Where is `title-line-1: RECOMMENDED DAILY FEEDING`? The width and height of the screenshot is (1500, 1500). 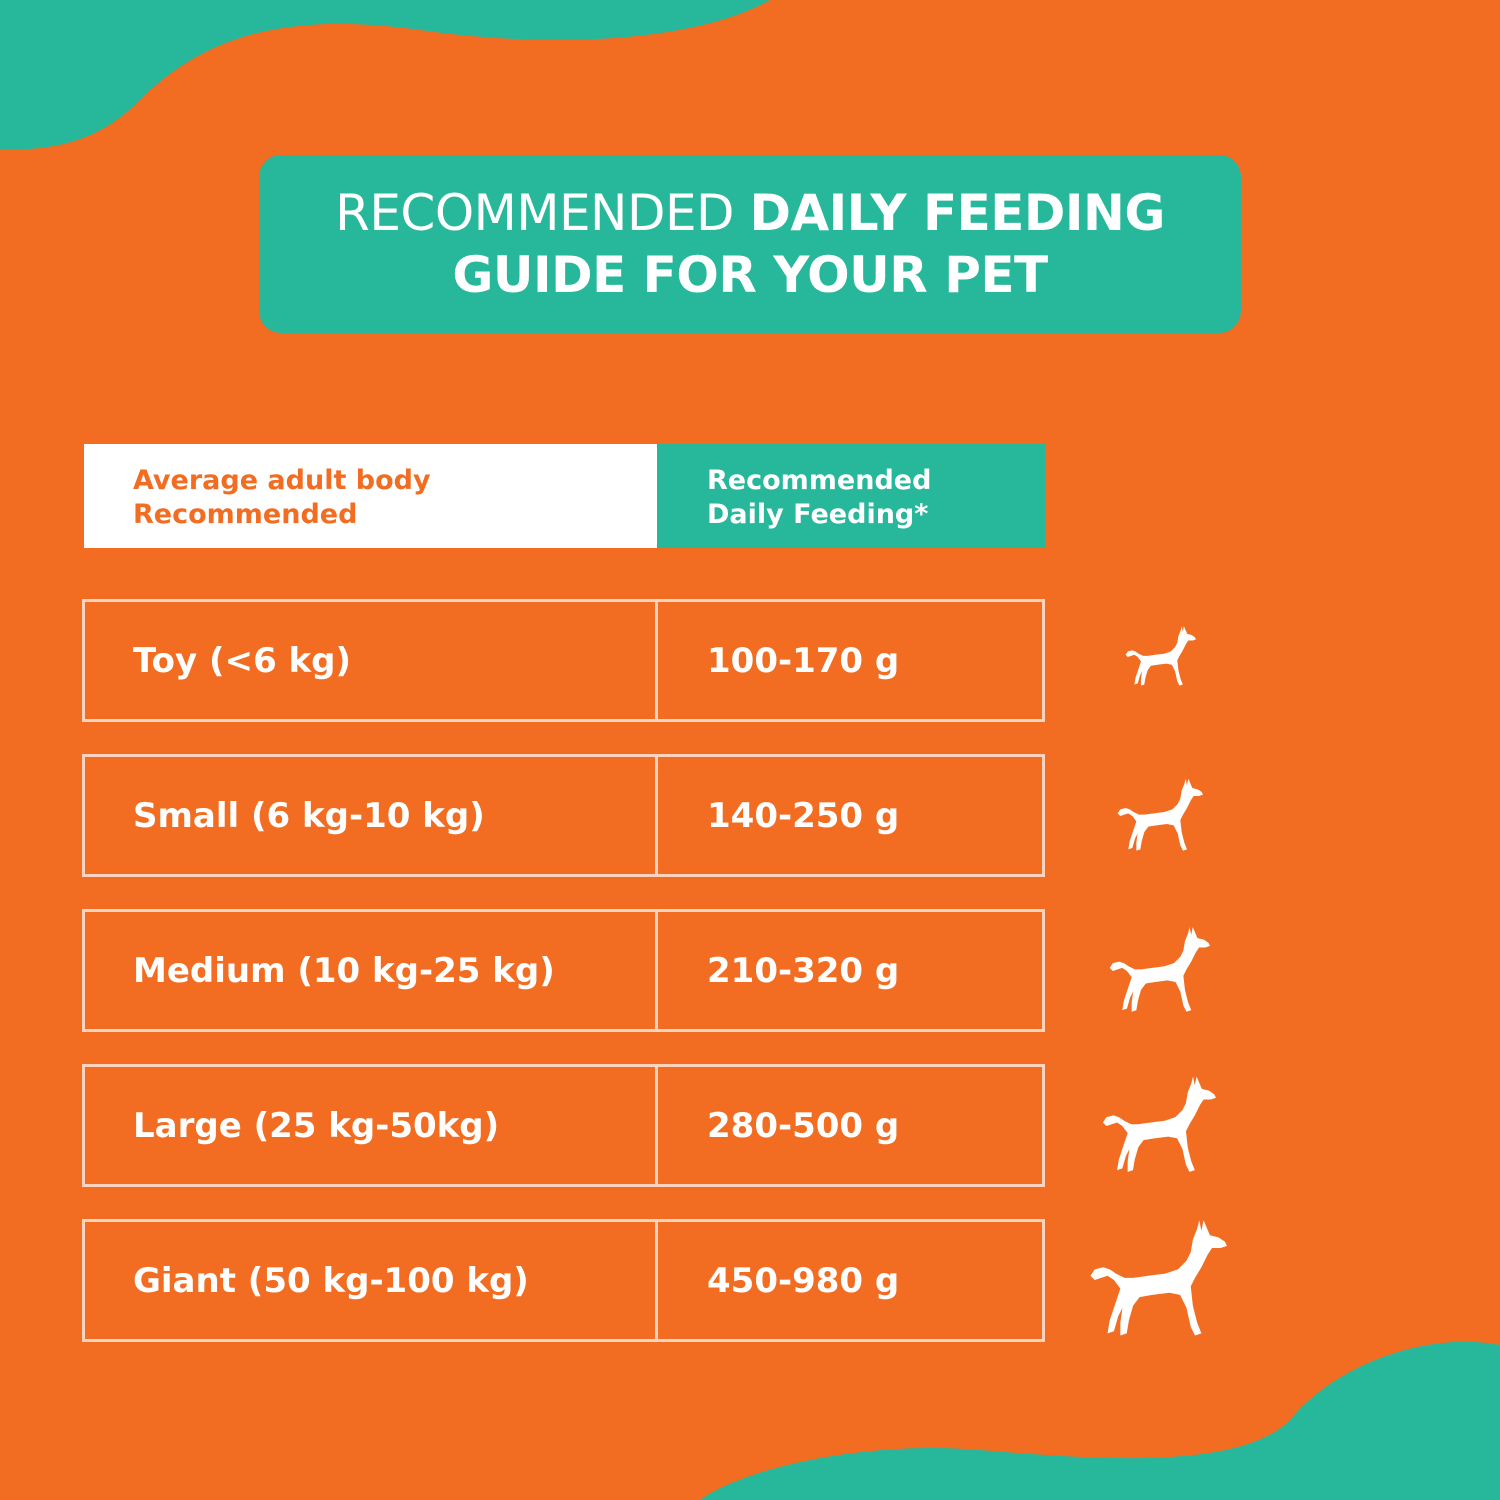
title-line-1: RECOMMENDED DAILY FEEDING is located at coordinates (750, 213).